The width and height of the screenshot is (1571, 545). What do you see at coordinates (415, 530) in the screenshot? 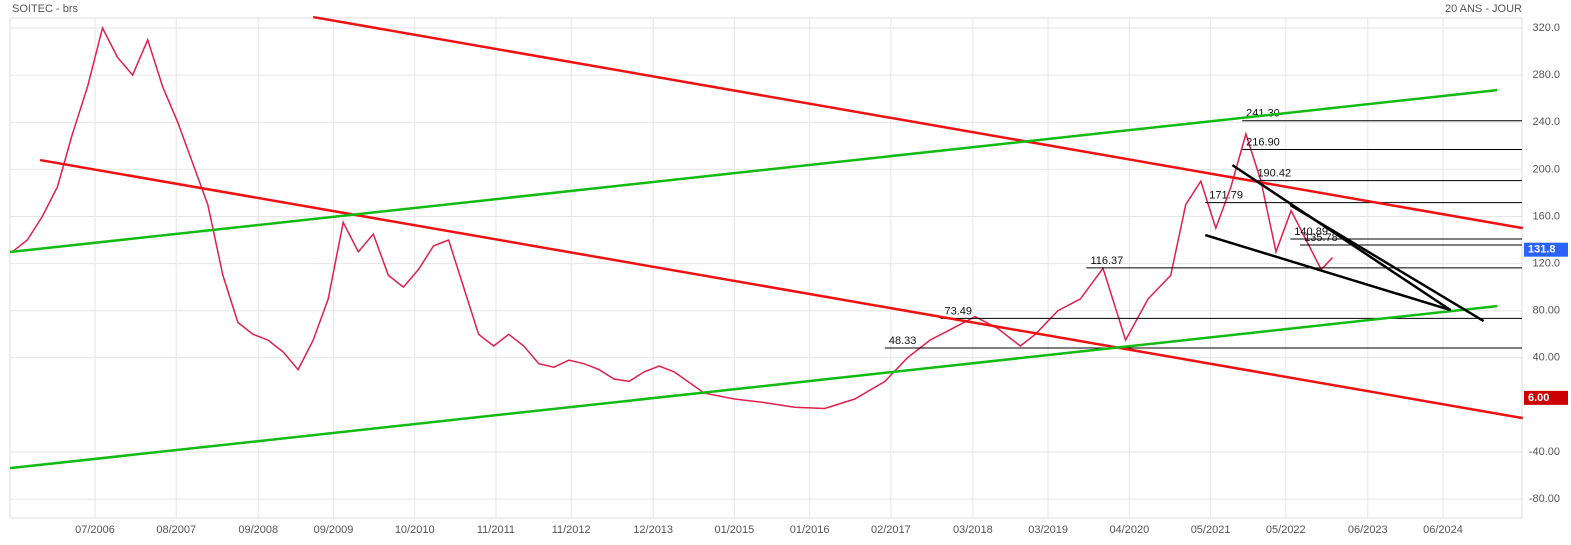
I see `x-tick-label: 10/2010` at bounding box center [415, 530].